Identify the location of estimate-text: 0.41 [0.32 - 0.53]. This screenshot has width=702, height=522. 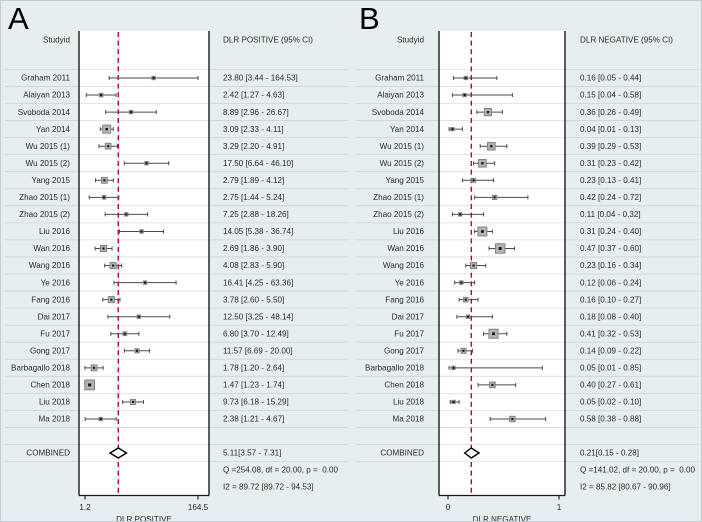
(610, 333).